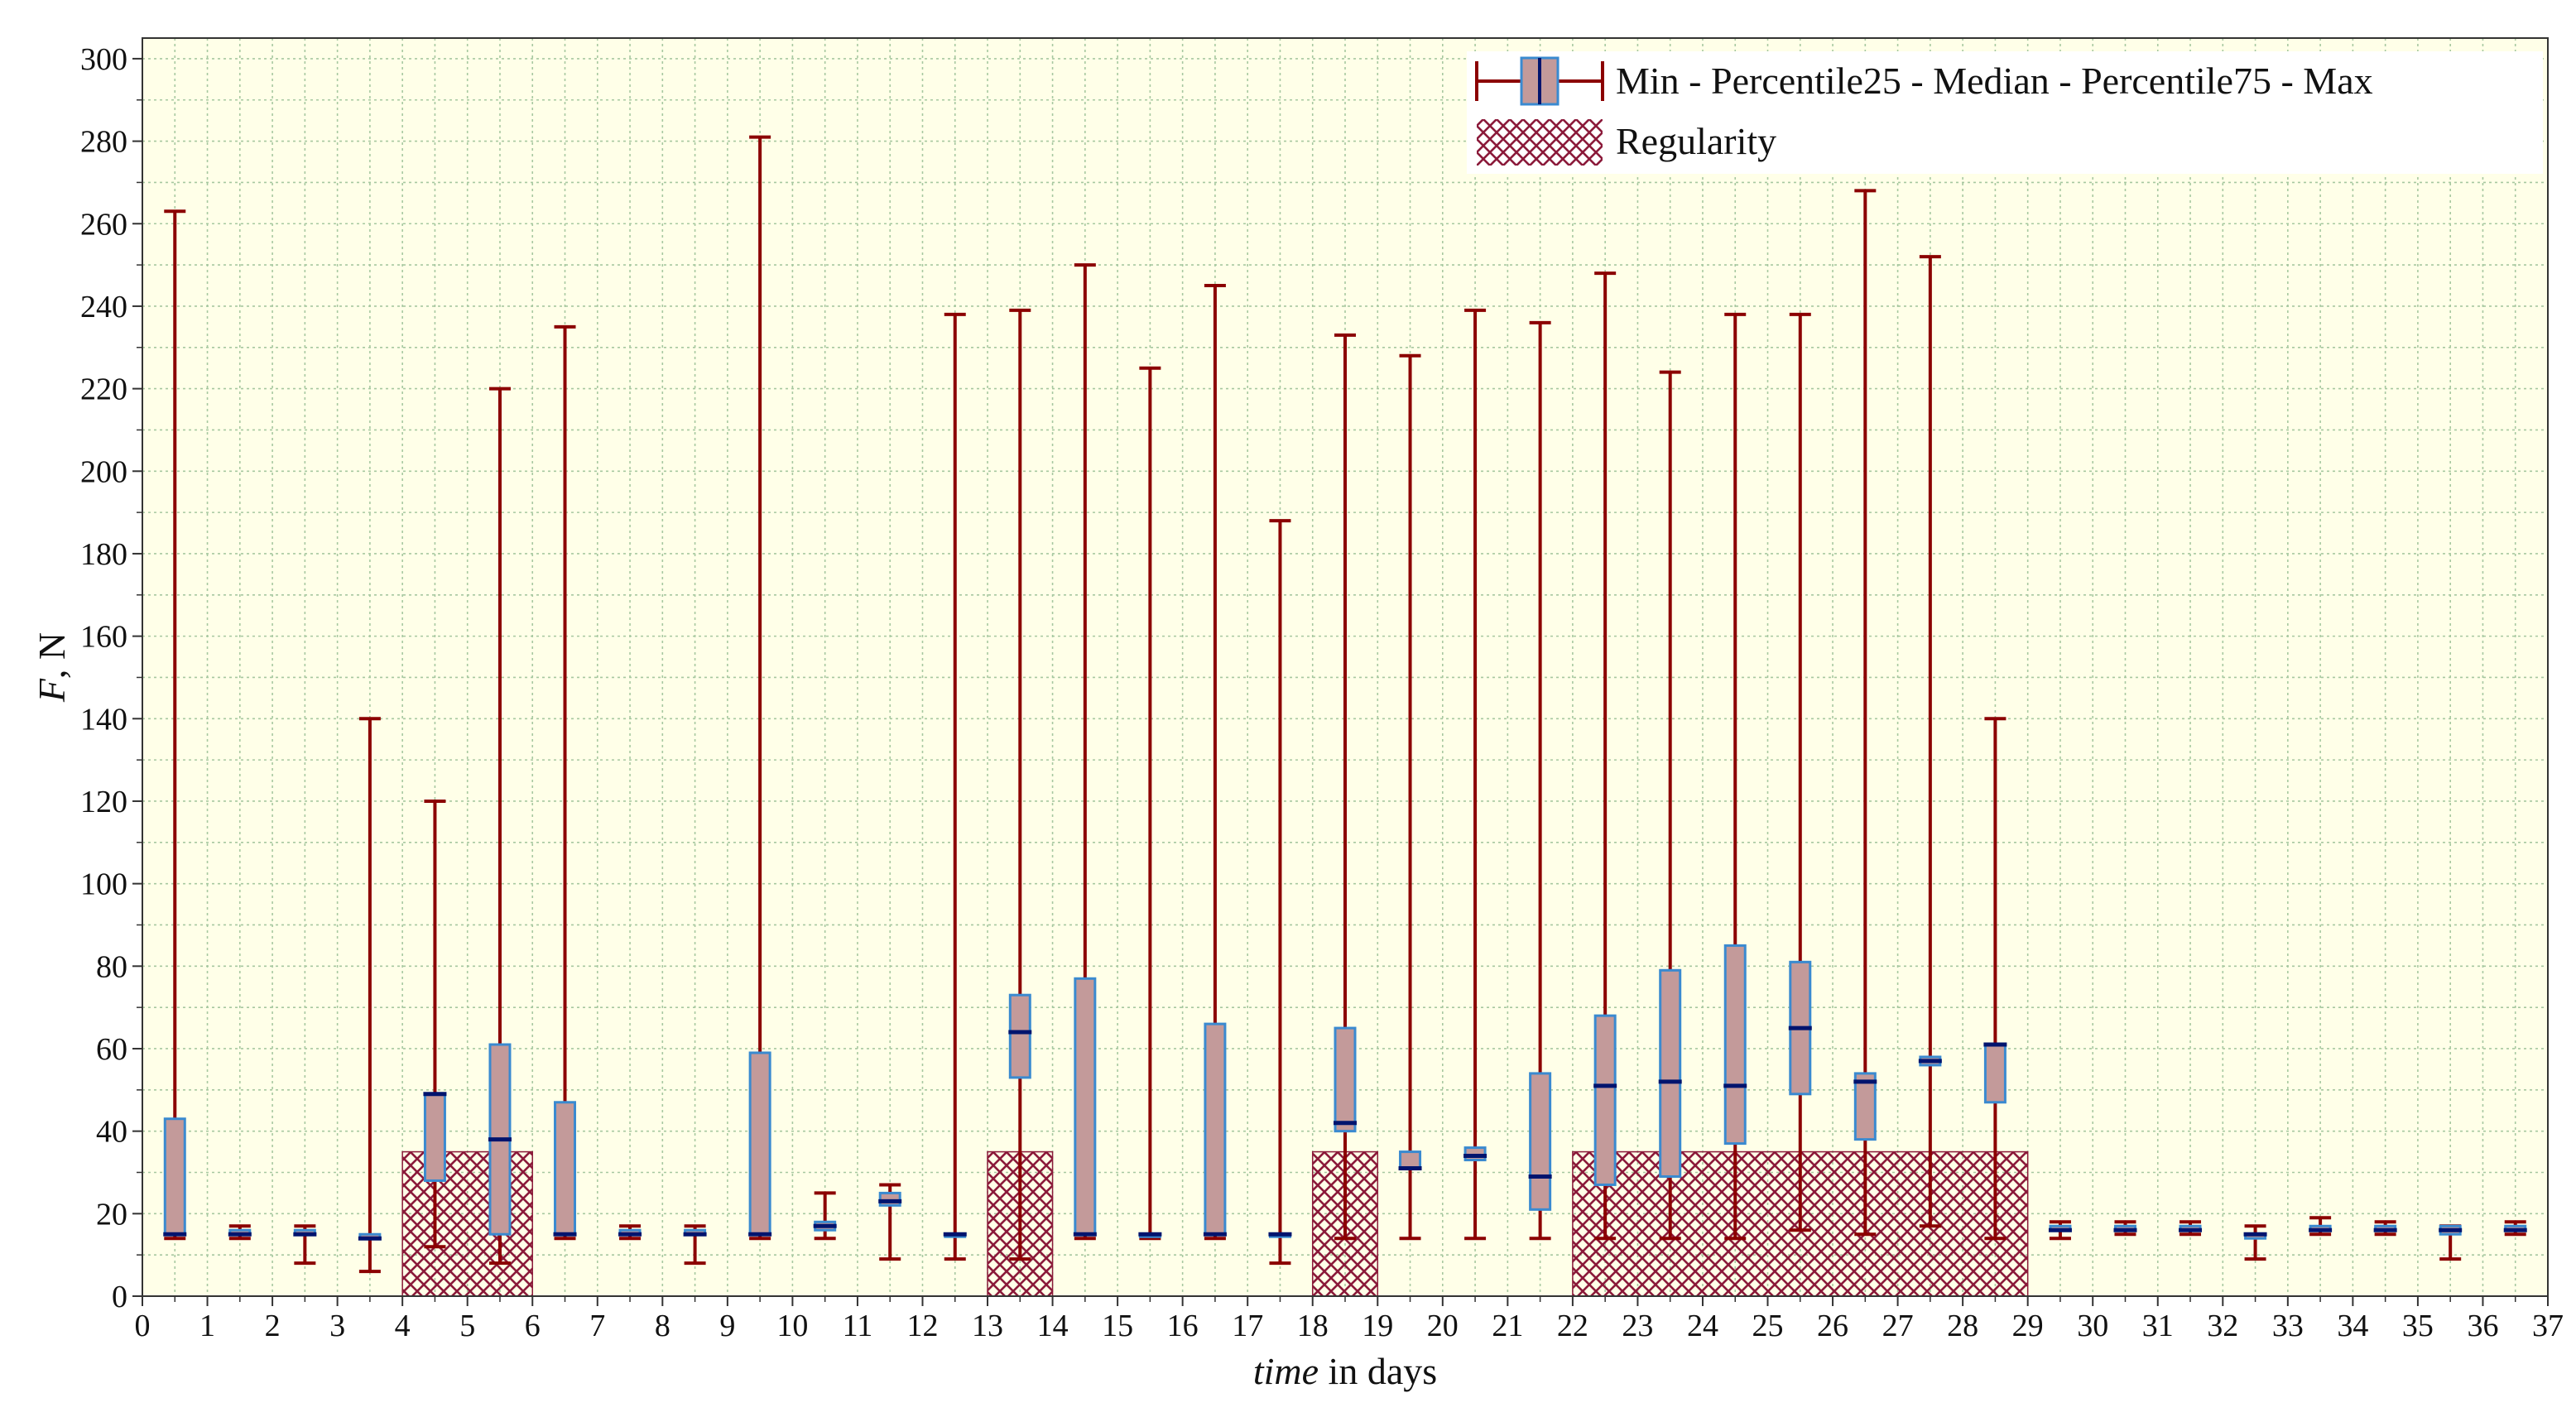 The width and height of the screenshot is (2576, 1417). What do you see at coordinates (2288, 1326) in the screenshot?
I see `x-tick-label: 33` at bounding box center [2288, 1326].